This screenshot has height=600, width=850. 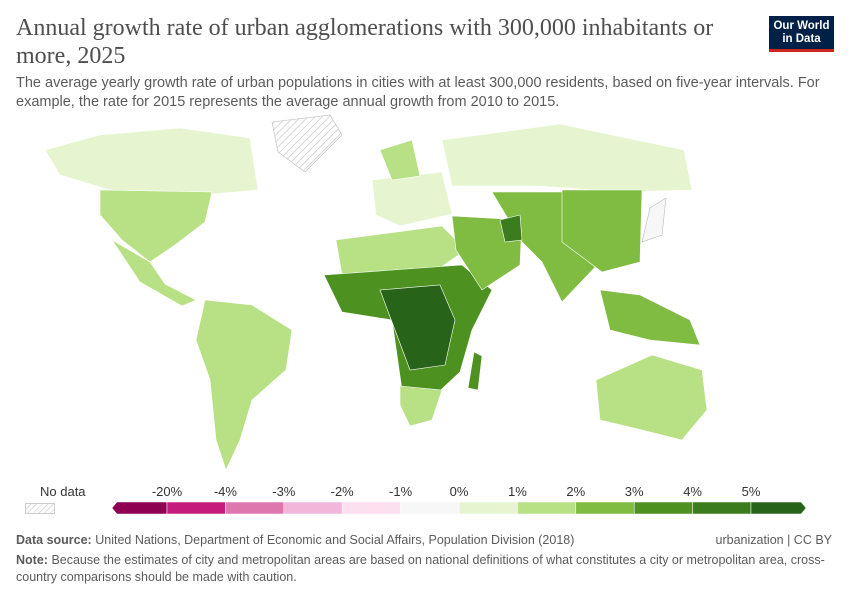 I want to click on region-central-america, so click(x=154, y=273).